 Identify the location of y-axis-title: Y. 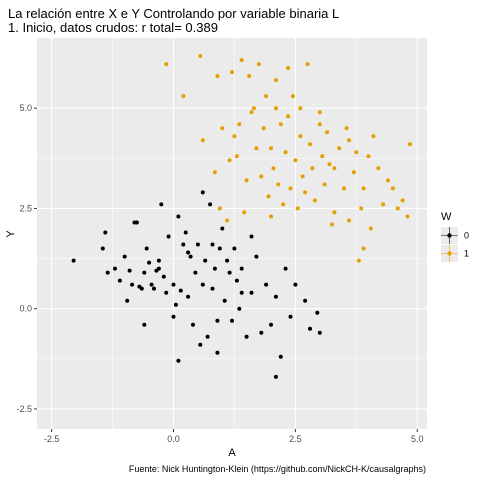
(11, 234).